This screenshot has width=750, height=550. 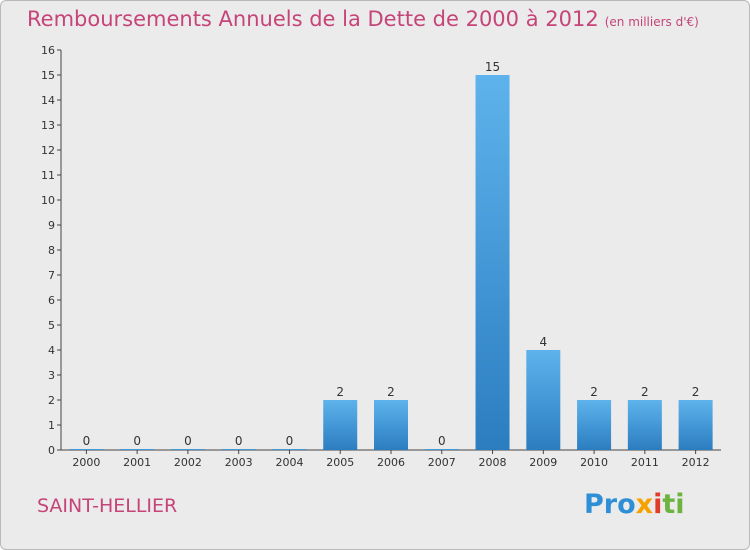 I want to click on x-tick-label: 2000, so click(x=86, y=462).